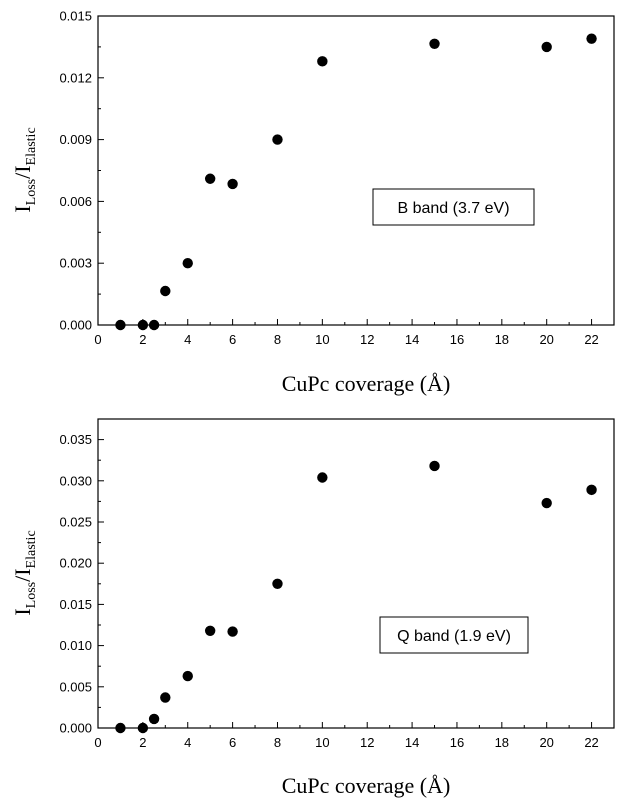 This screenshot has height=802, width=626. Describe the element at coordinates (75, 77) in the screenshot. I see `y-tick-label: 0.012` at that location.